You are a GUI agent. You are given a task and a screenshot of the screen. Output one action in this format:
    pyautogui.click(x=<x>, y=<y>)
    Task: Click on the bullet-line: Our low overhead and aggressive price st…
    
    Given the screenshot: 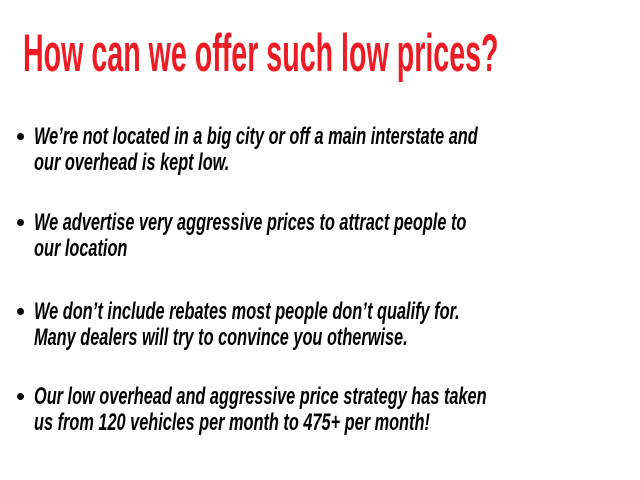 What is the action you would take?
    pyautogui.click(x=260, y=396)
    